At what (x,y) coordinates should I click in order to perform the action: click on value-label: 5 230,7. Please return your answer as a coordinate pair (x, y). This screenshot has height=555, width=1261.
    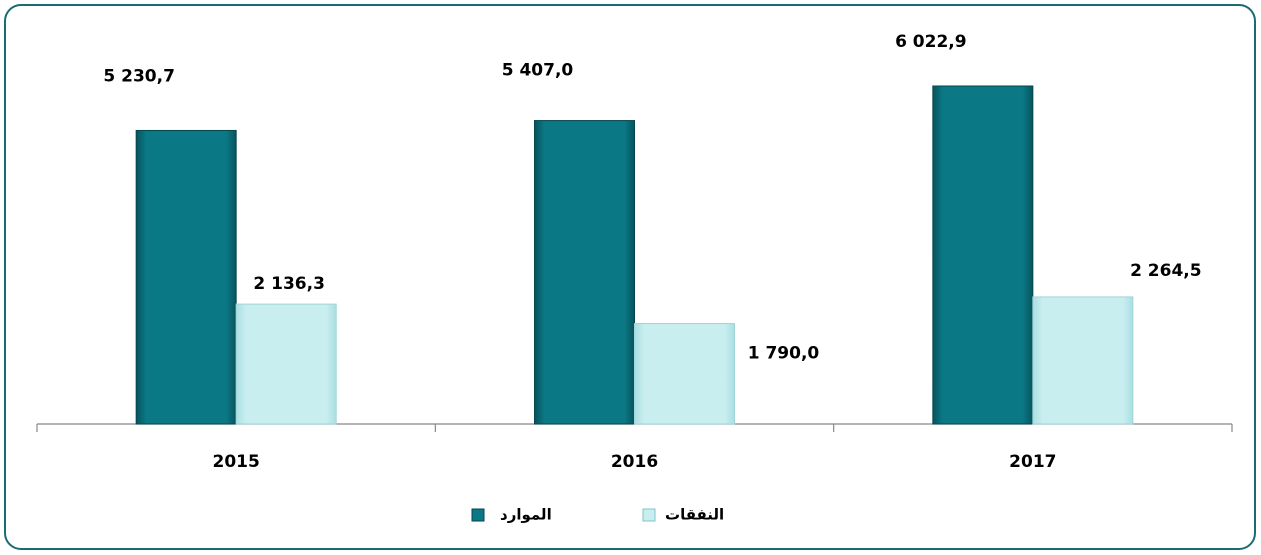
    Looking at the image, I should click on (139, 76).